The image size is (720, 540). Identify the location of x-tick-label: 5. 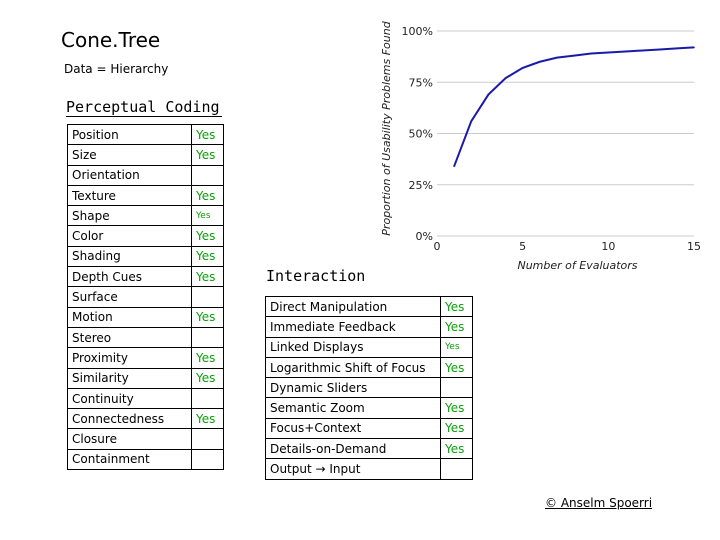
(522, 246).